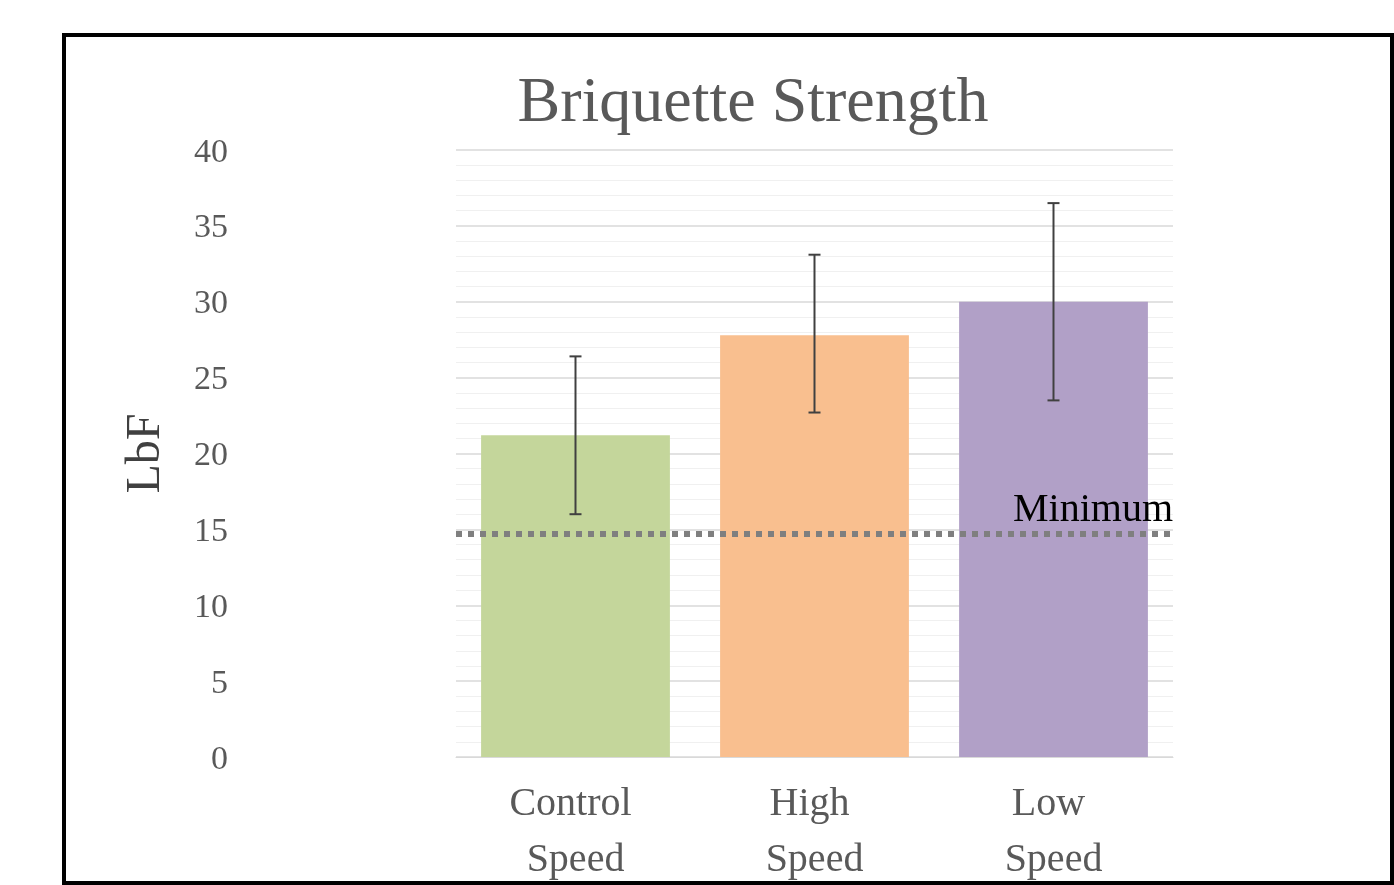 The image size is (1394, 885). I want to click on y-tick-label: 20, so click(211, 453).